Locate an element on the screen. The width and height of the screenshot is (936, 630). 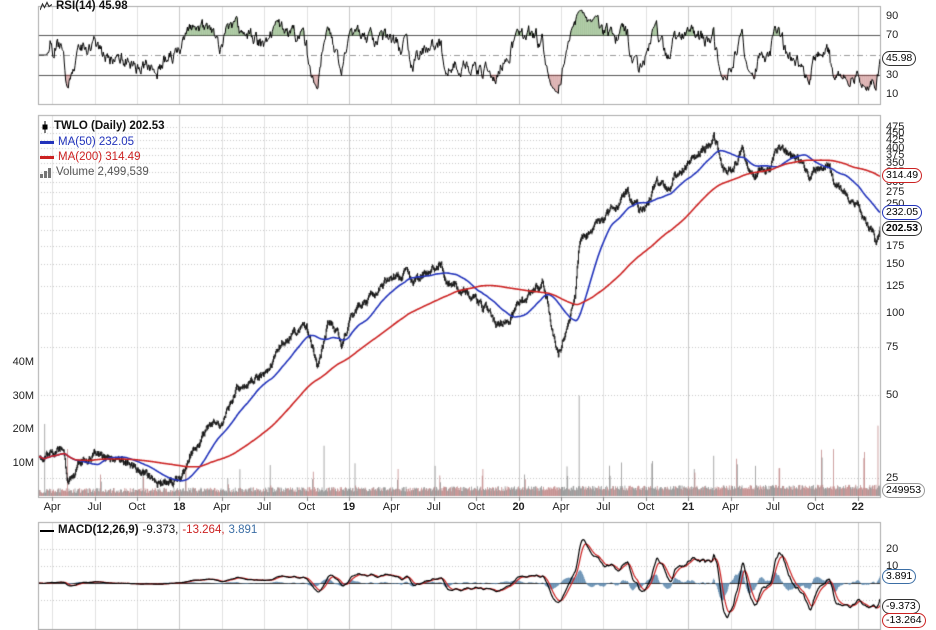
ma200-legend-label: MA(200) 314.49 is located at coordinates (99, 157).